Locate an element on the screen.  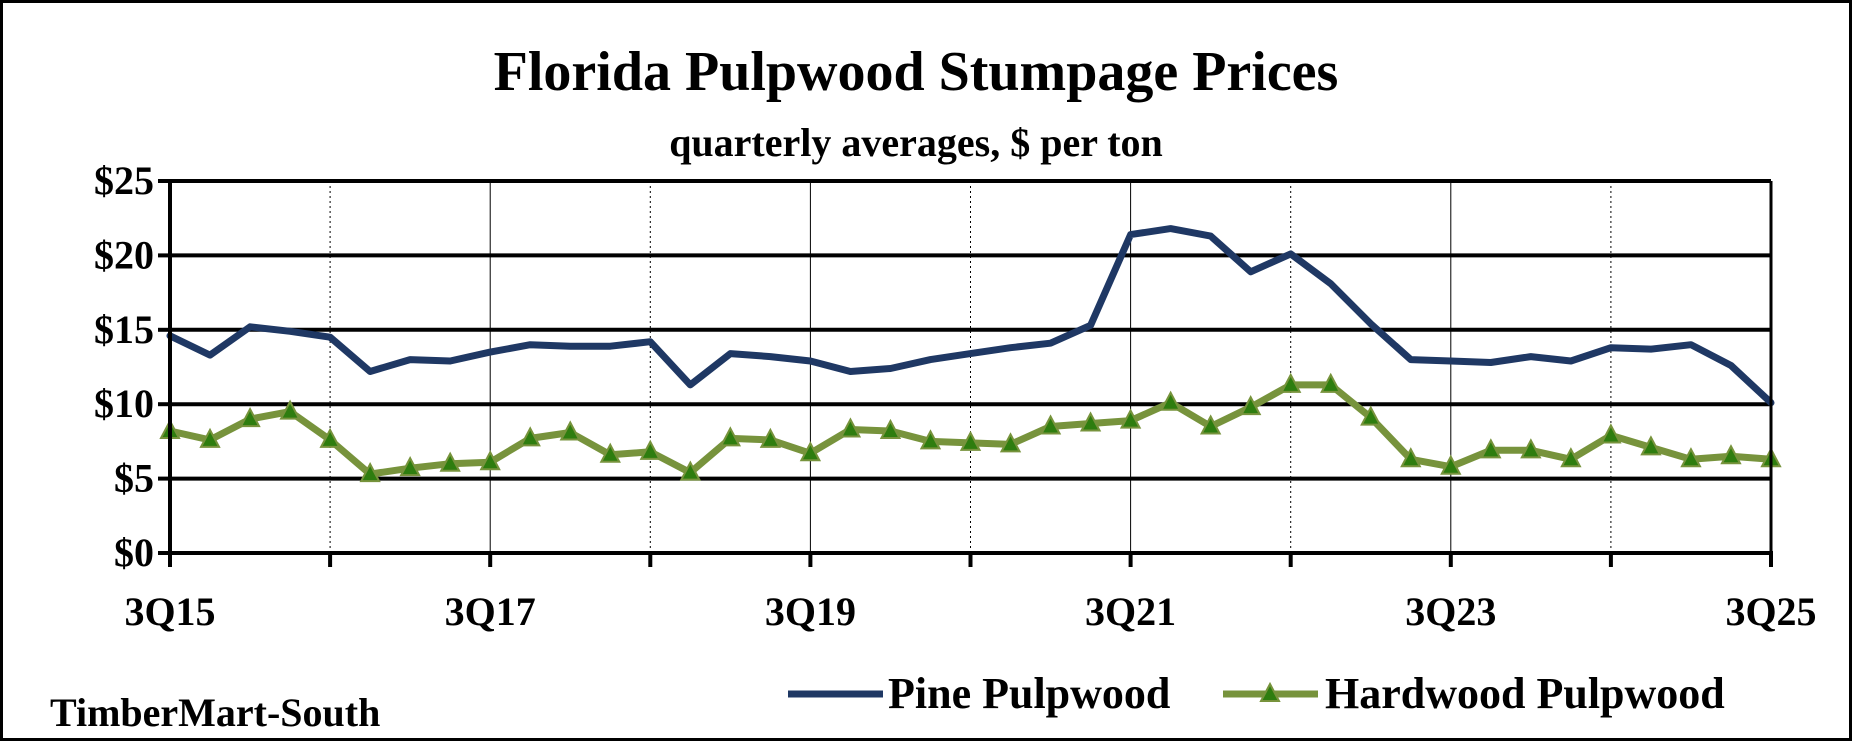
y-tick-label: $15 is located at coordinates (124, 329).